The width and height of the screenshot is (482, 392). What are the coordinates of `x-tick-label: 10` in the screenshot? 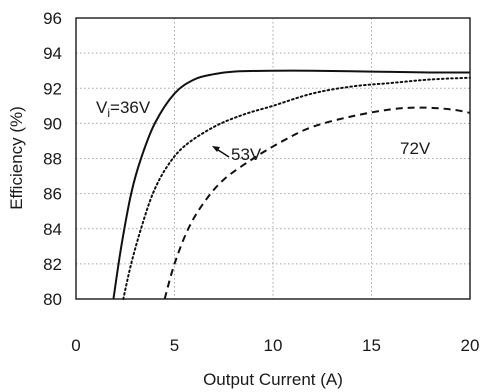 It's located at (273, 345).